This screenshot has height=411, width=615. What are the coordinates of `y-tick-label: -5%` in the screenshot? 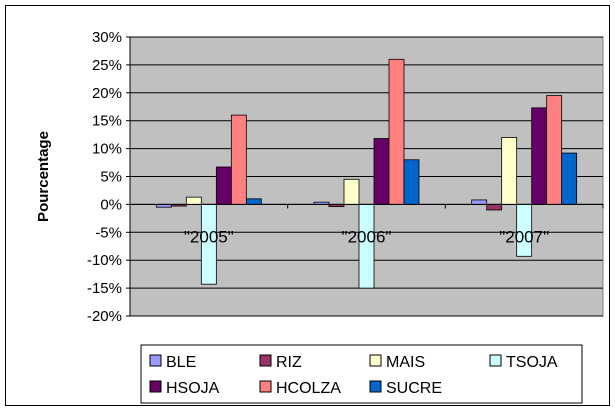 It's located at (108, 232).